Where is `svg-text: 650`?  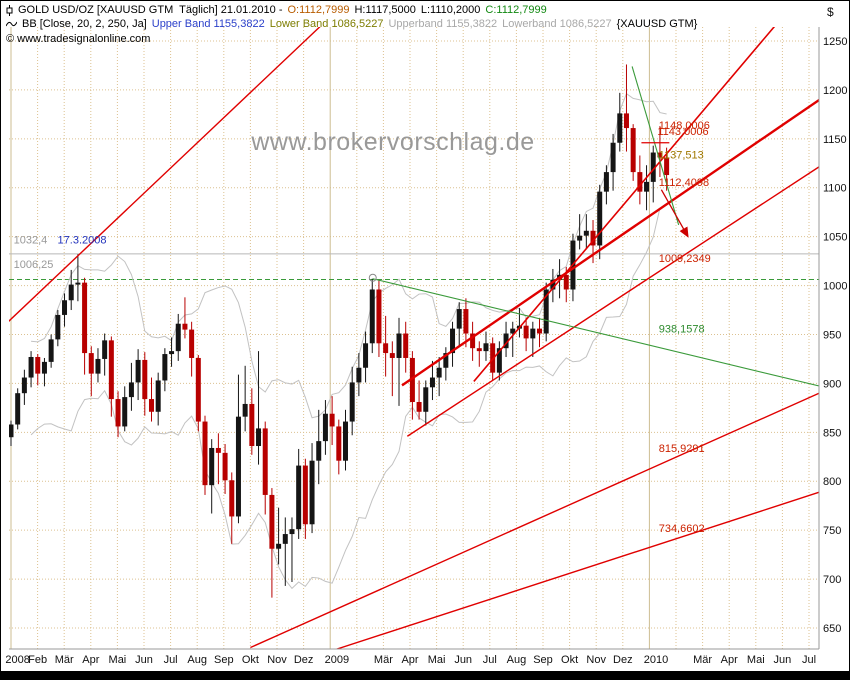
svg-text: 650 is located at coordinates (832, 629).